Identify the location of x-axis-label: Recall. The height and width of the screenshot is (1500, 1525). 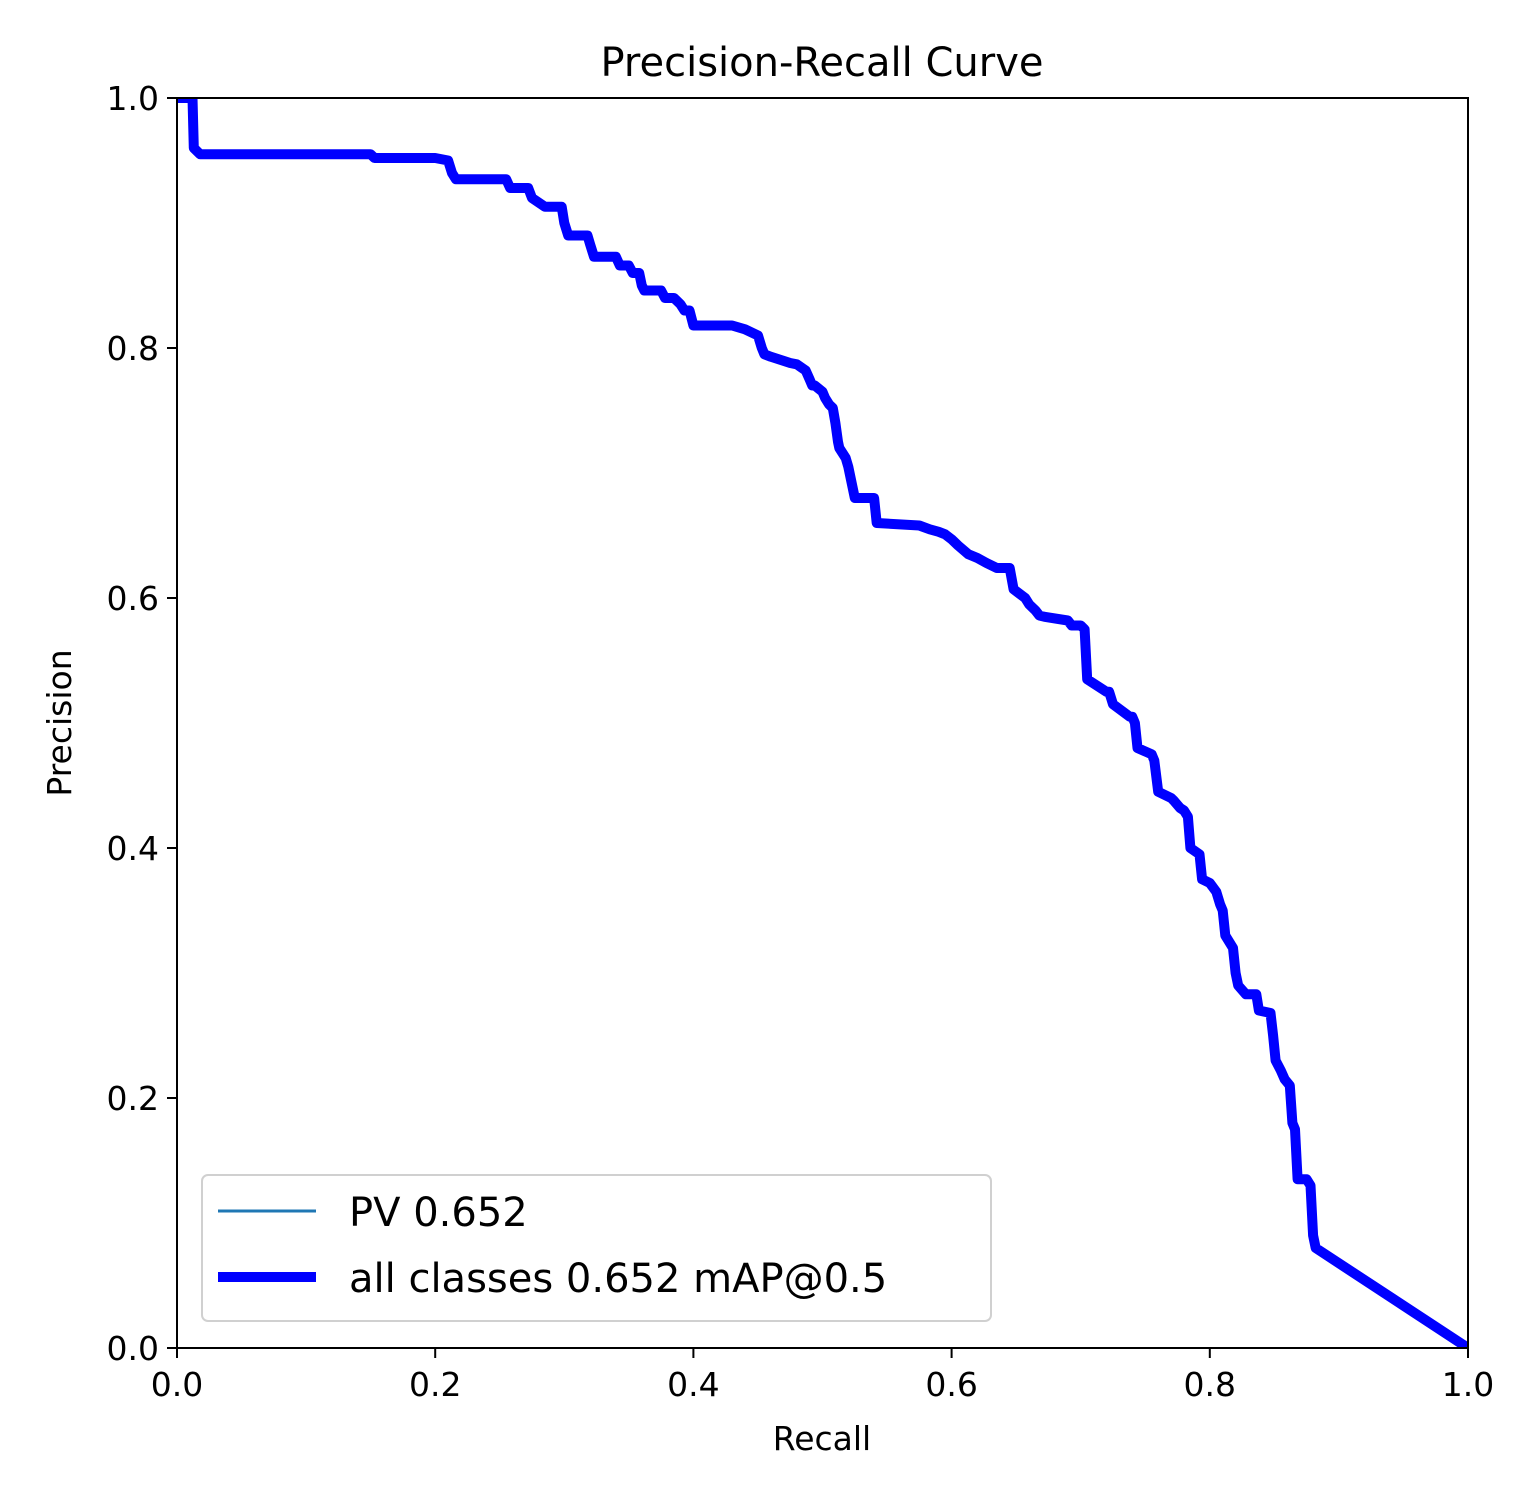
(822, 1438).